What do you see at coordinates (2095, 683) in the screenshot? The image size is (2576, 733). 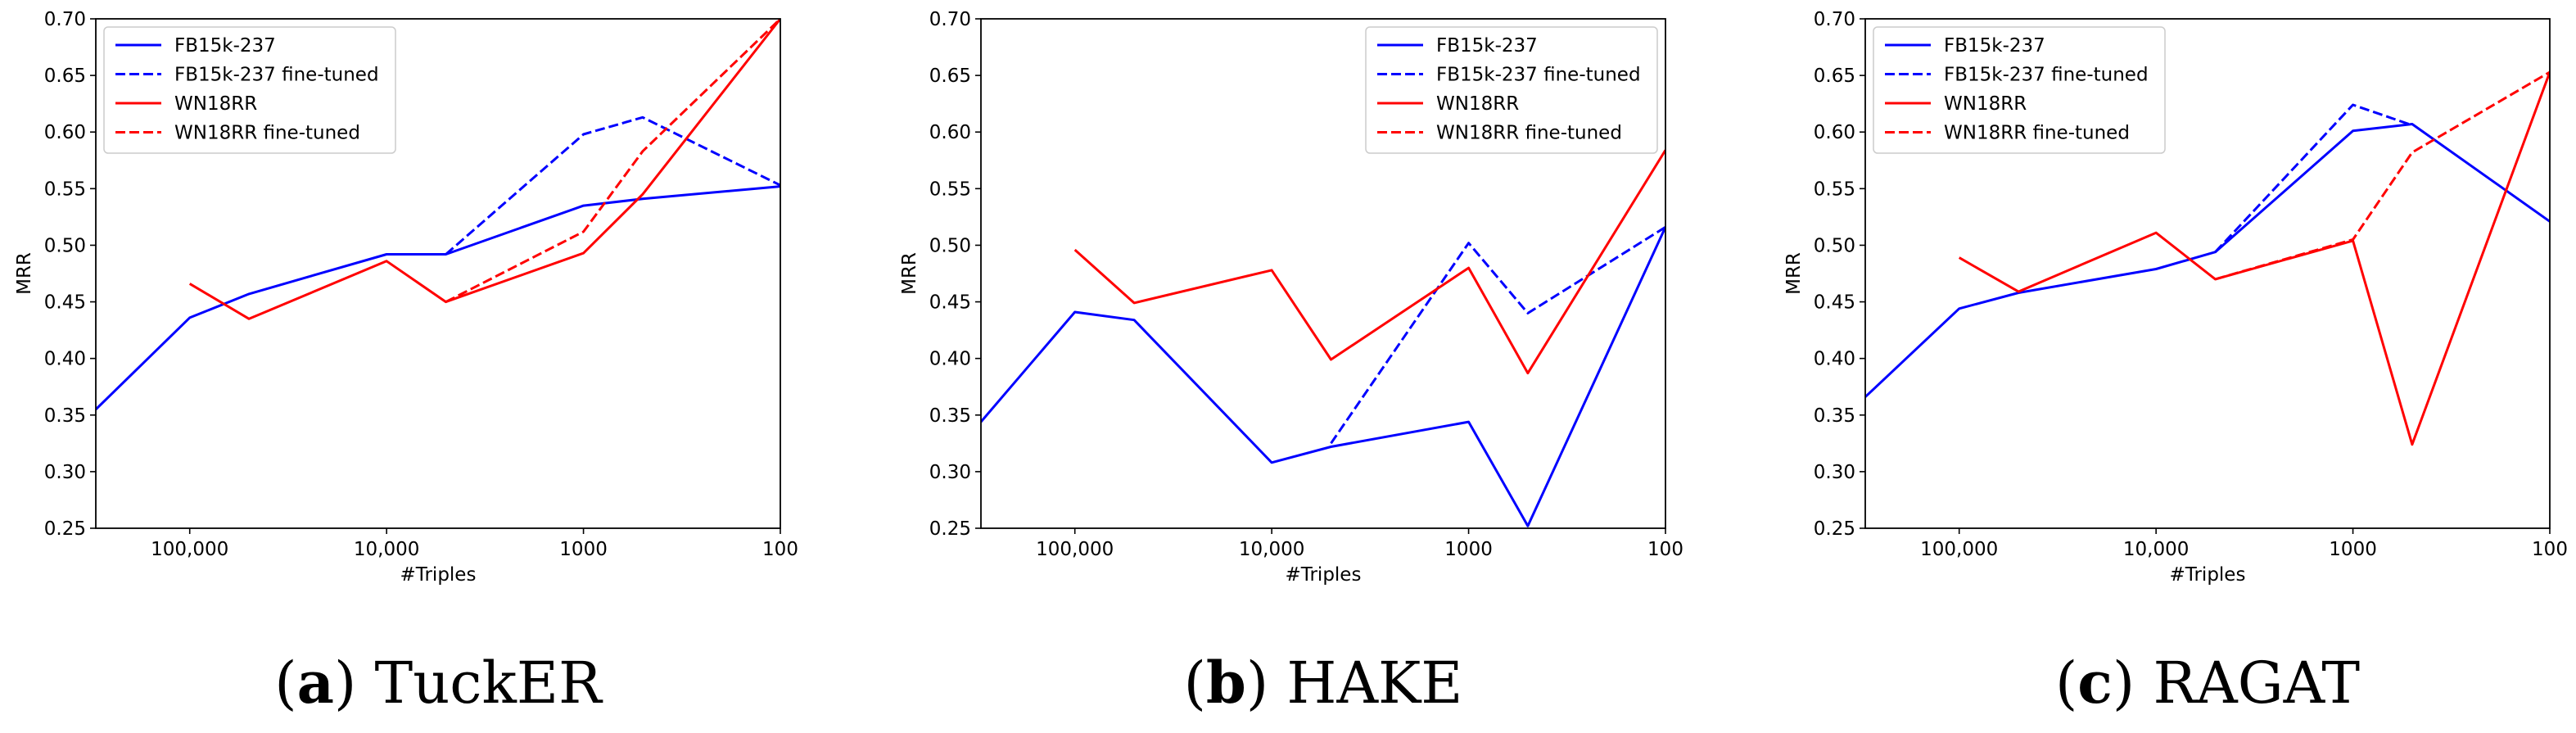 I see `caption-letter: c` at bounding box center [2095, 683].